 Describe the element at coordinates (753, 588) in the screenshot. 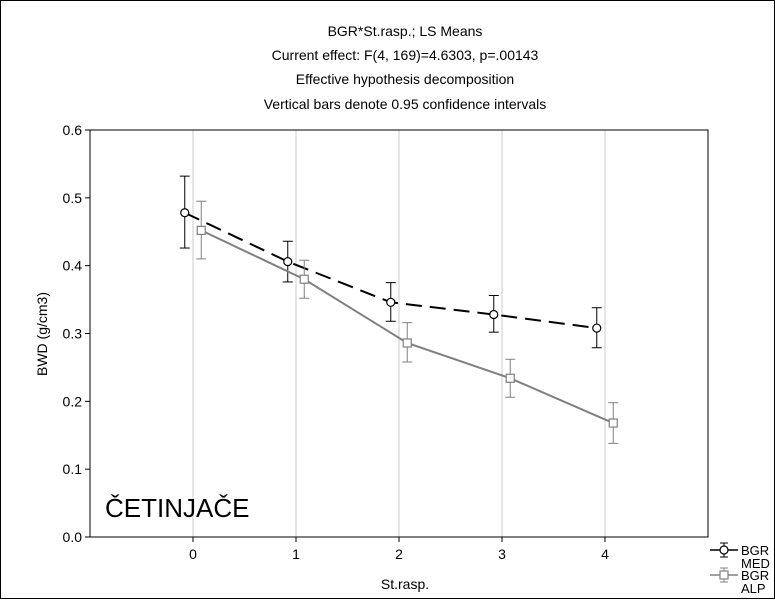

I see `legend-label: ALP` at that location.